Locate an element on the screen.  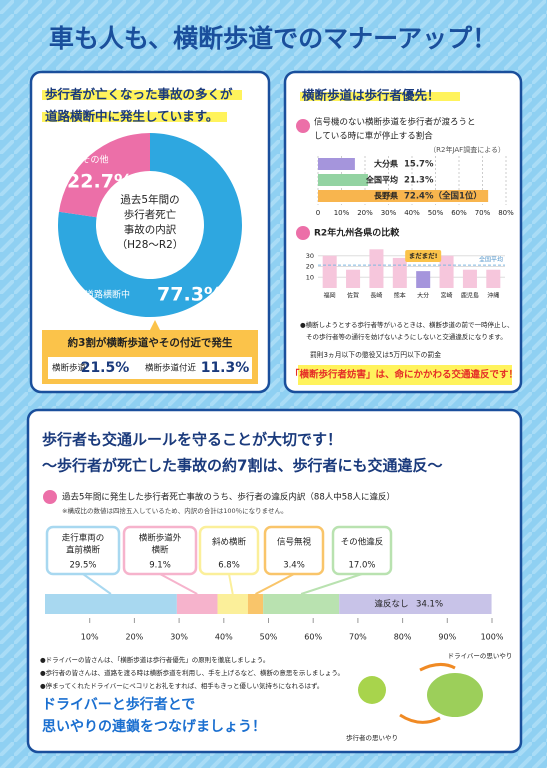
heading: 横断歩道は歩行者優先！ is located at coordinates (371, 95).